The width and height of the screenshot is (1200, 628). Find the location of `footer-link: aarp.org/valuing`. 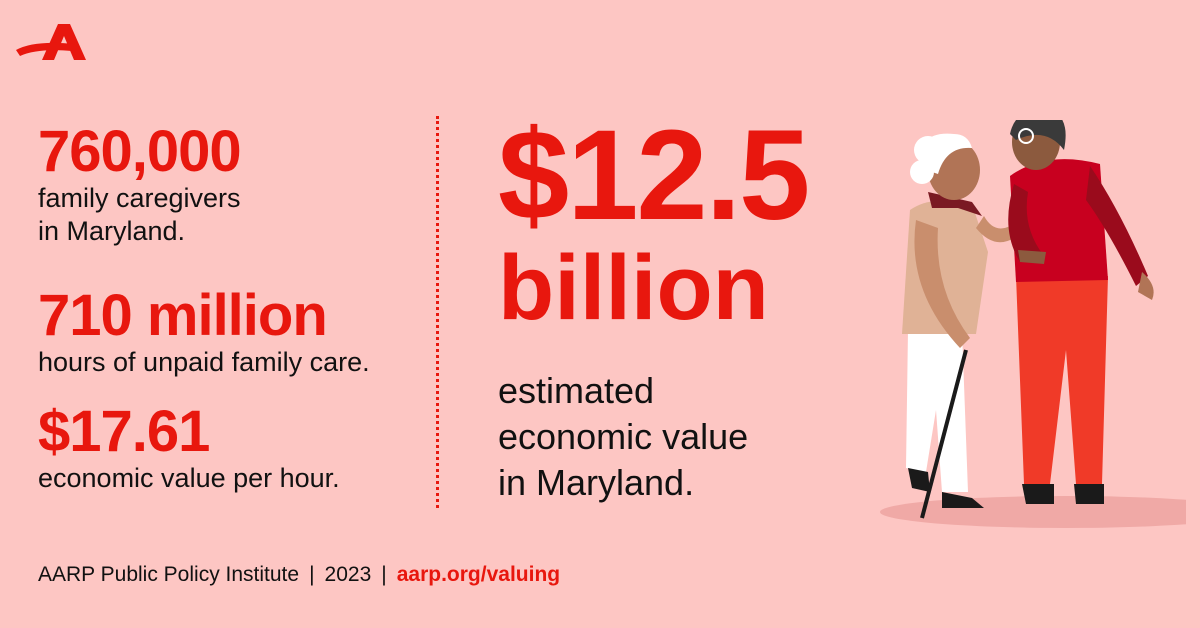

footer-link: aarp.org/valuing is located at coordinates (478, 574).